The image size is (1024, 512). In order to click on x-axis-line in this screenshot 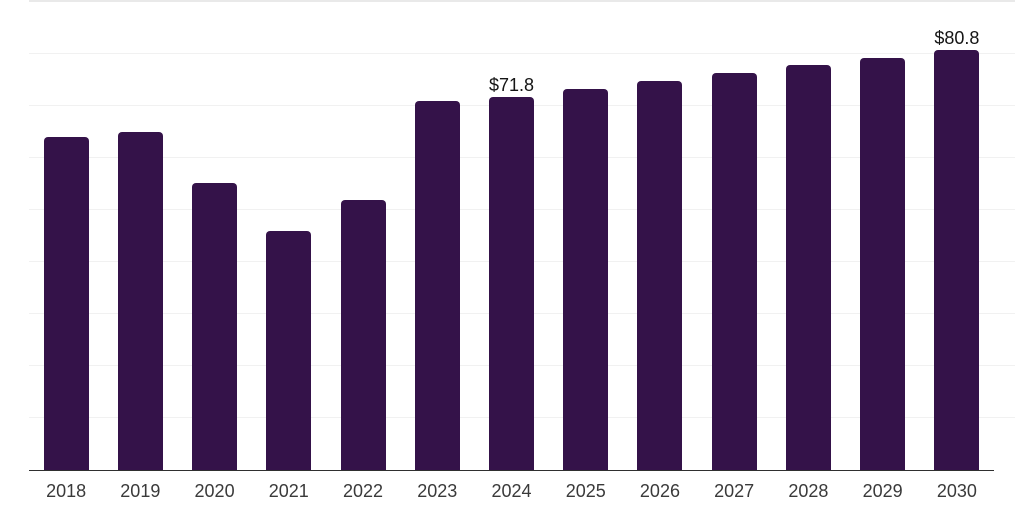, I will do `click(511, 470)`.